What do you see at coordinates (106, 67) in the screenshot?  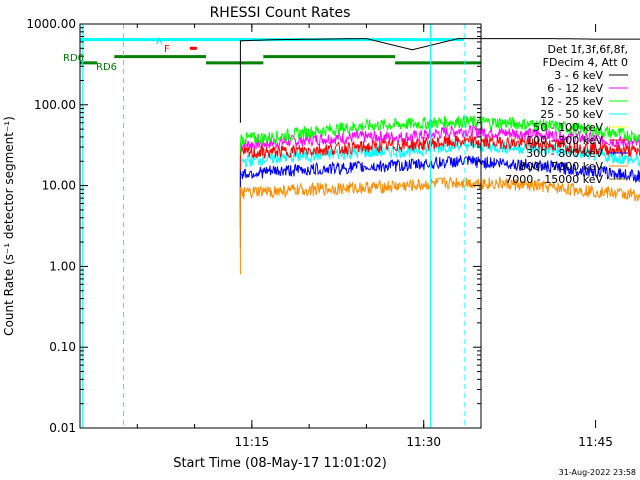 I see `rd6-label: RD6` at bounding box center [106, 67].